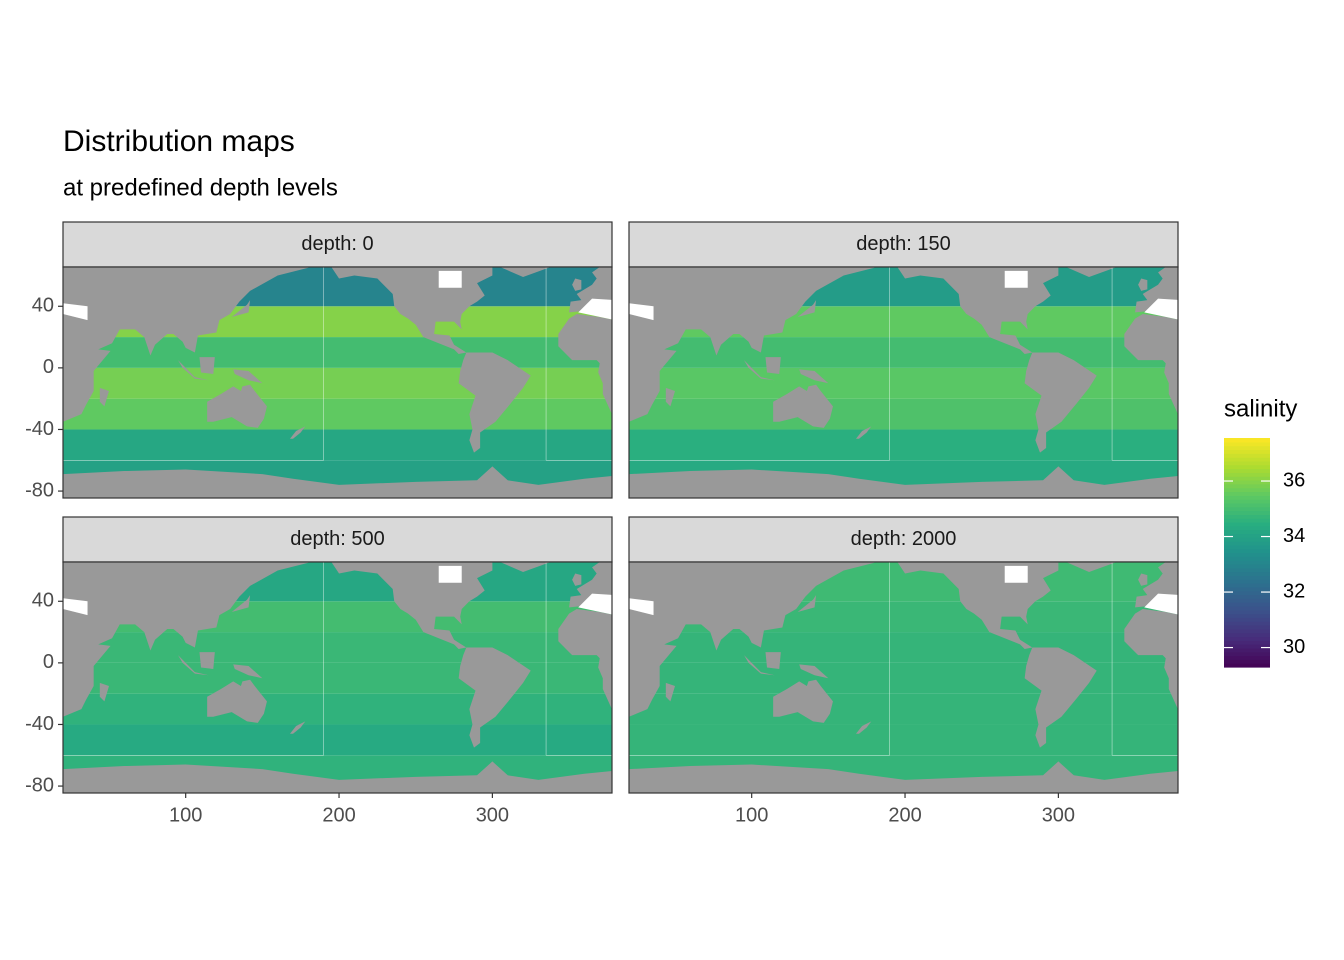 This screenshot has width=1344, height=960. I want to click on strip-label: depth: 150, so click(903, 244).